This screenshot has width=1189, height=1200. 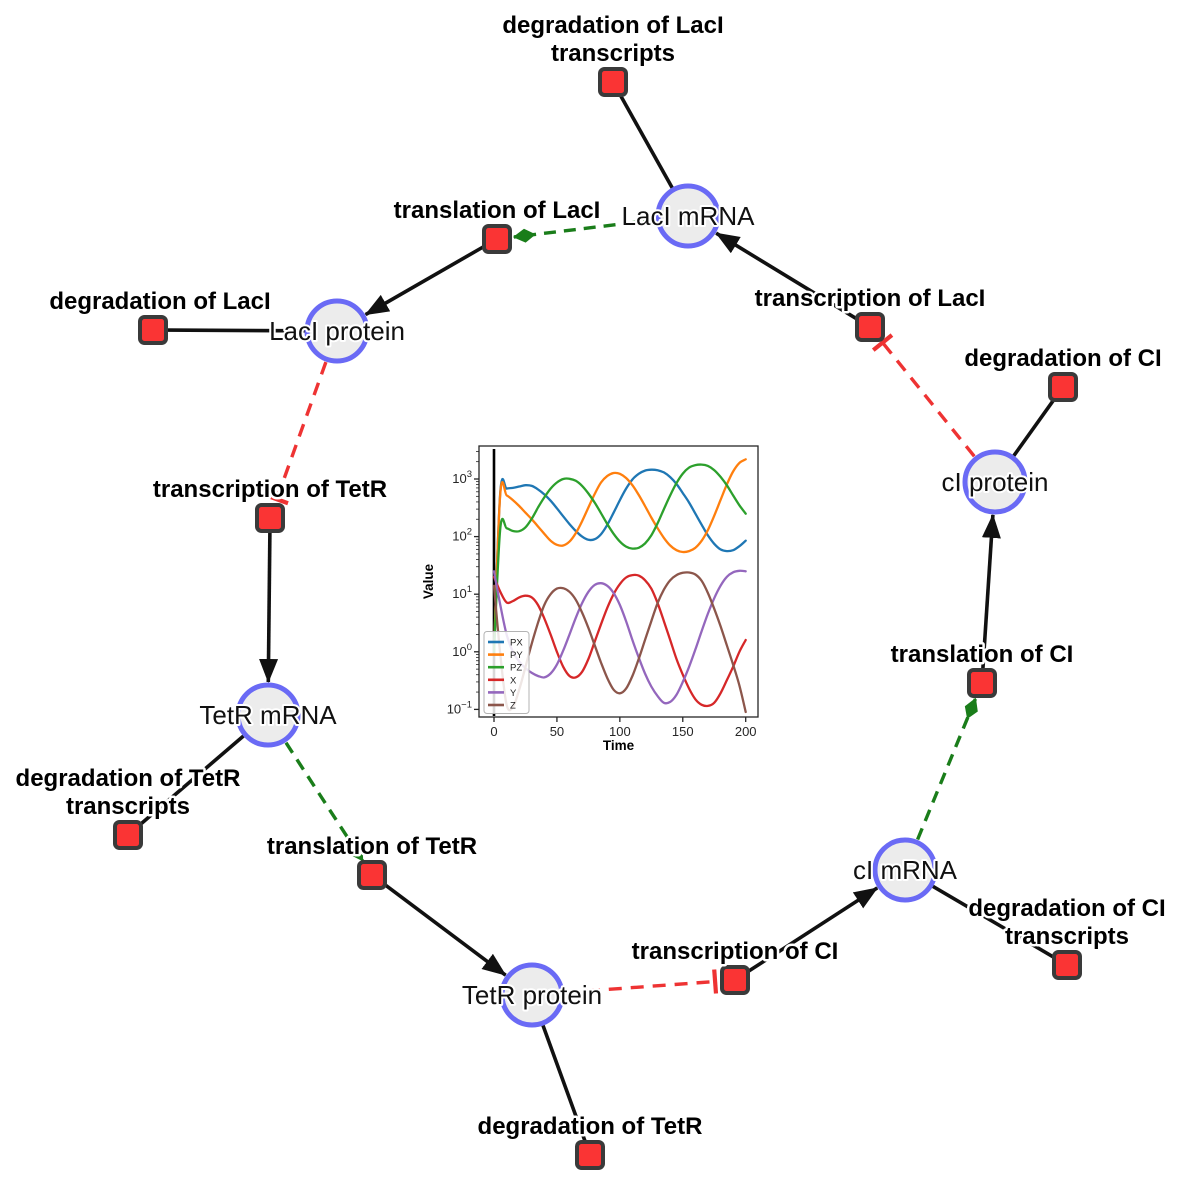 I want to click on reaction-label-deg_tetr_tx-line1: degradation of TetR, so click(x=128, y=778).